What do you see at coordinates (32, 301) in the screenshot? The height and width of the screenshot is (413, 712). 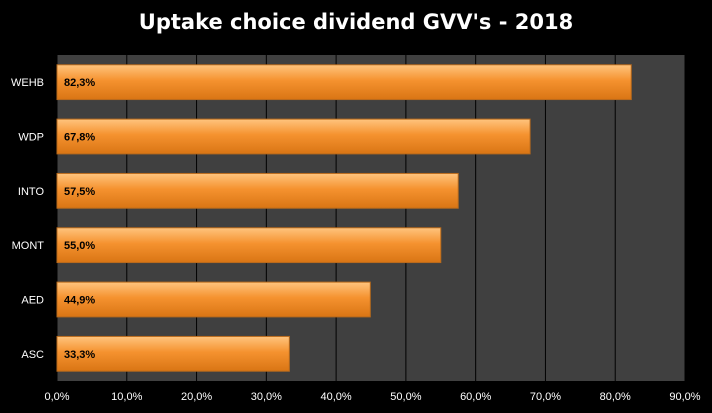 I see `category-label: AED` at bounding box center [32, 301].